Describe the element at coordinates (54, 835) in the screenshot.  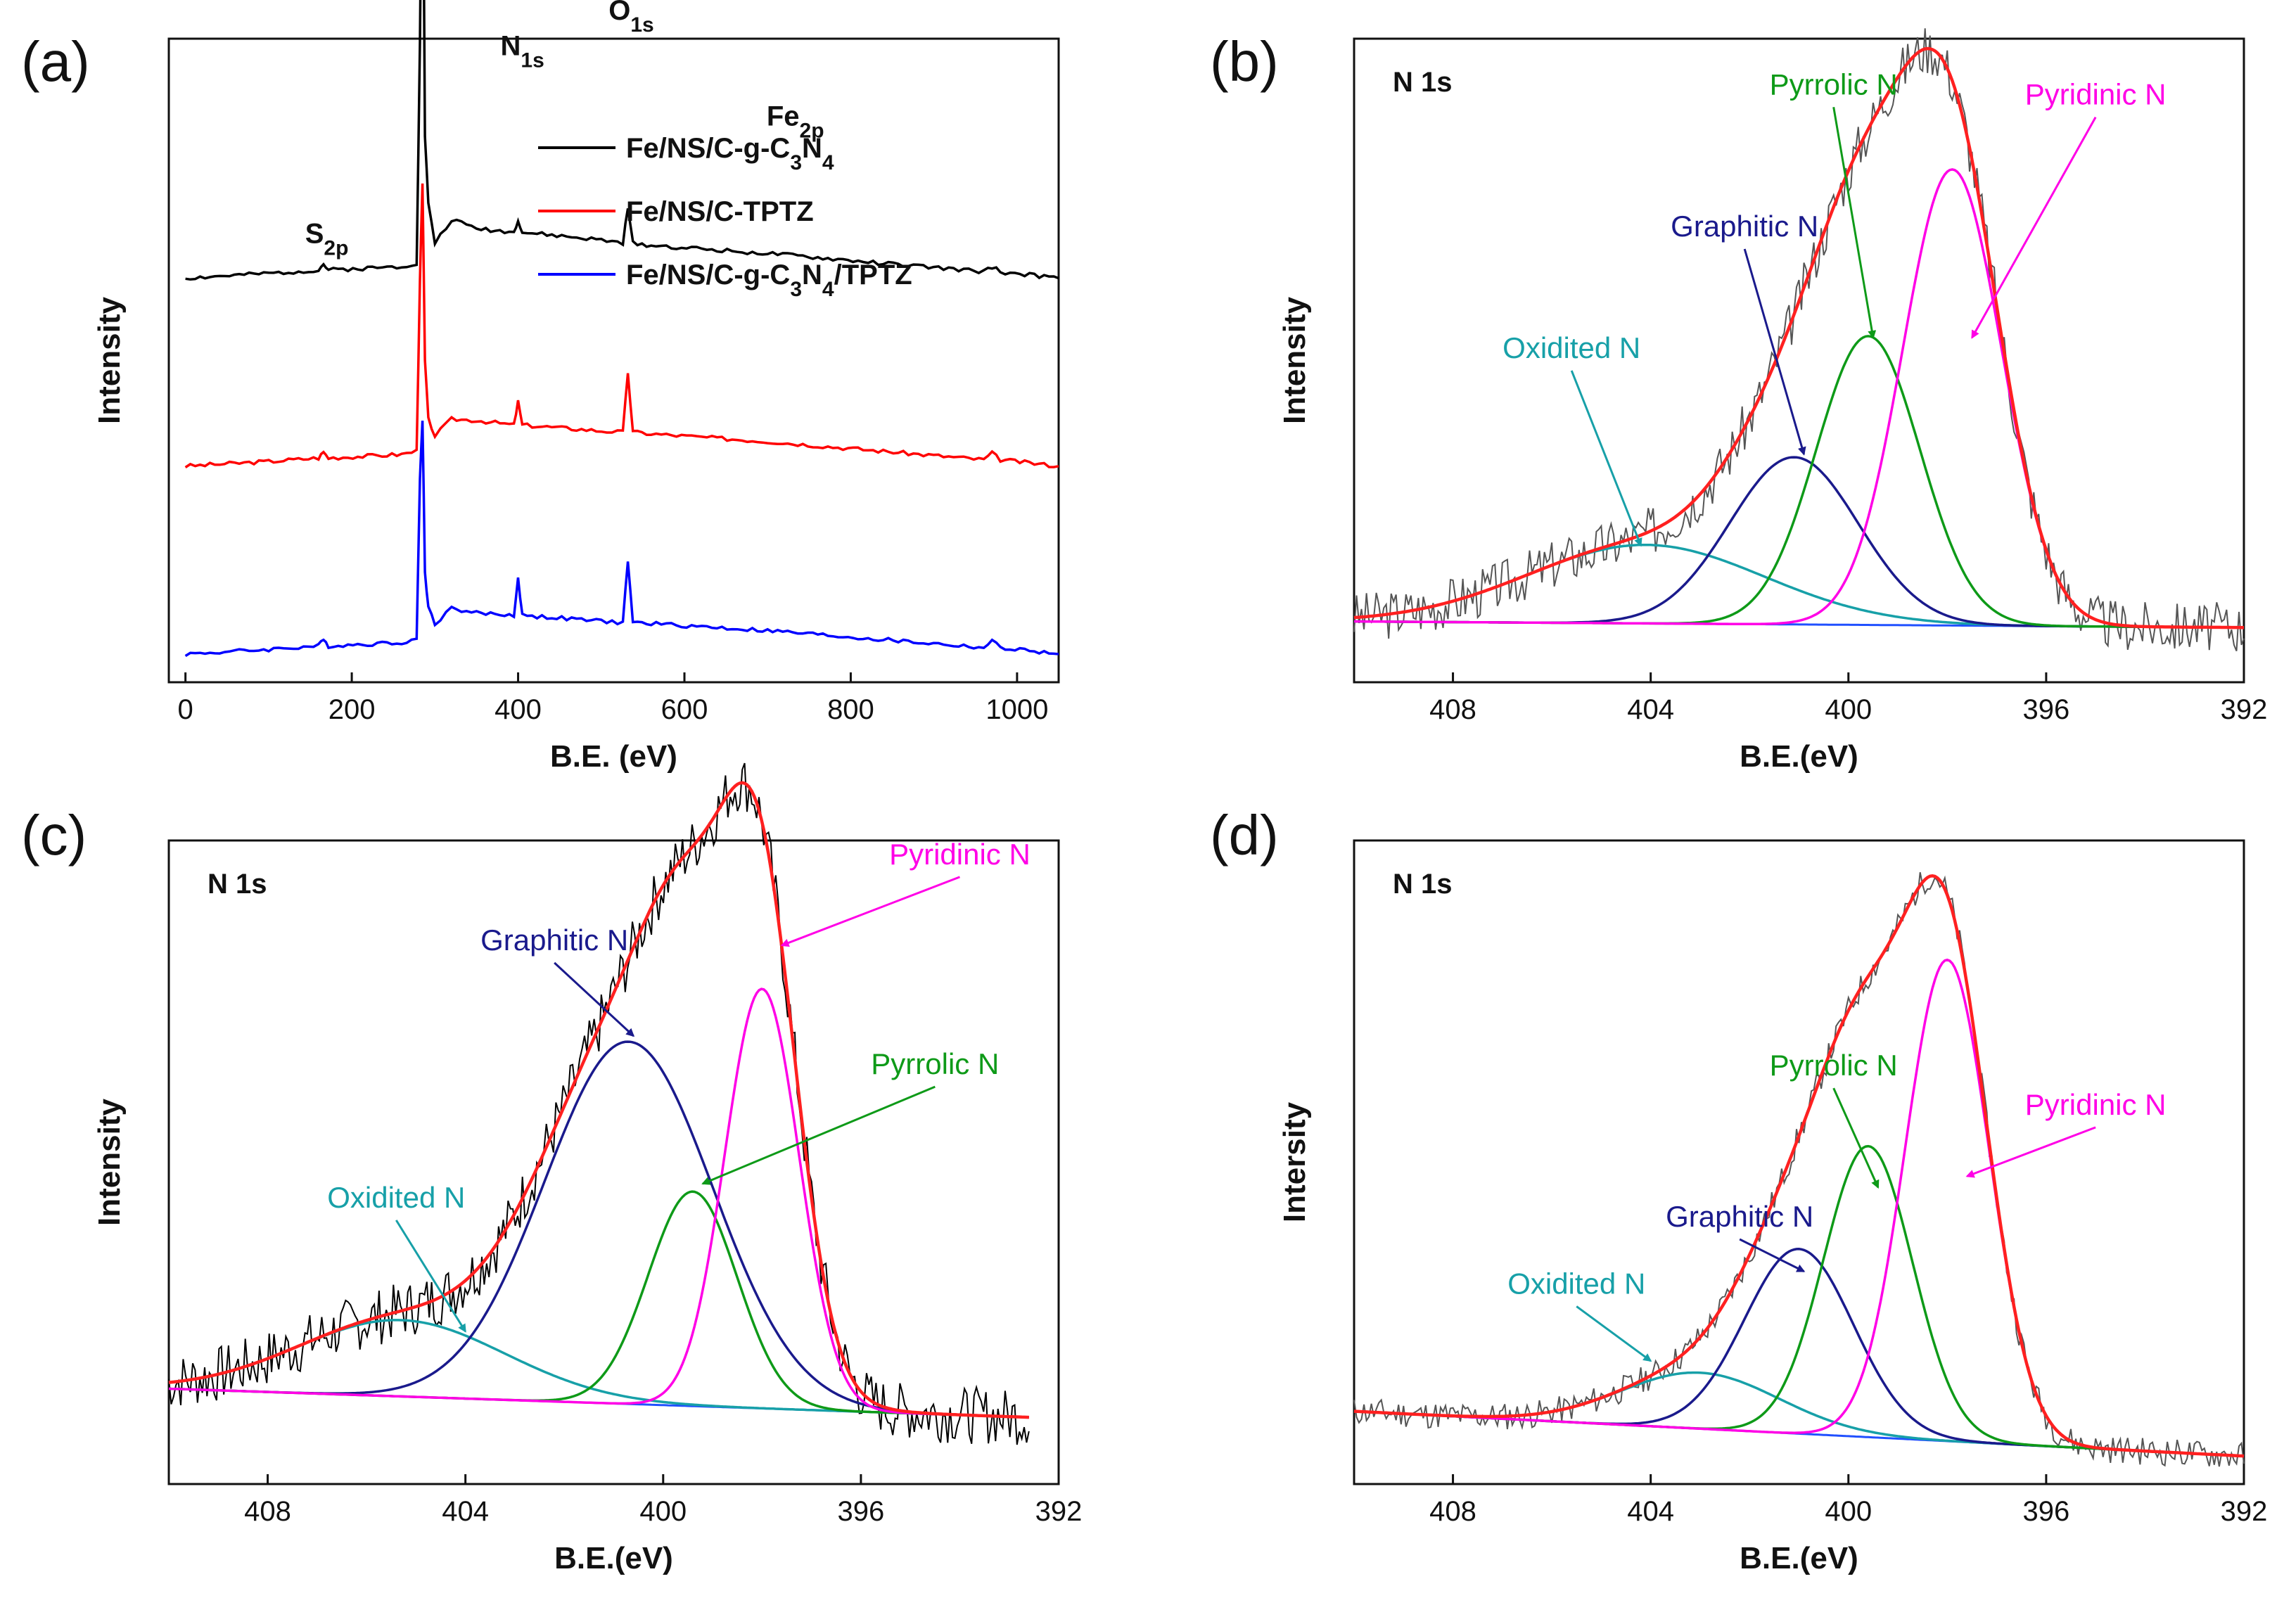
I see `panel-c-label: (c)` at that location.